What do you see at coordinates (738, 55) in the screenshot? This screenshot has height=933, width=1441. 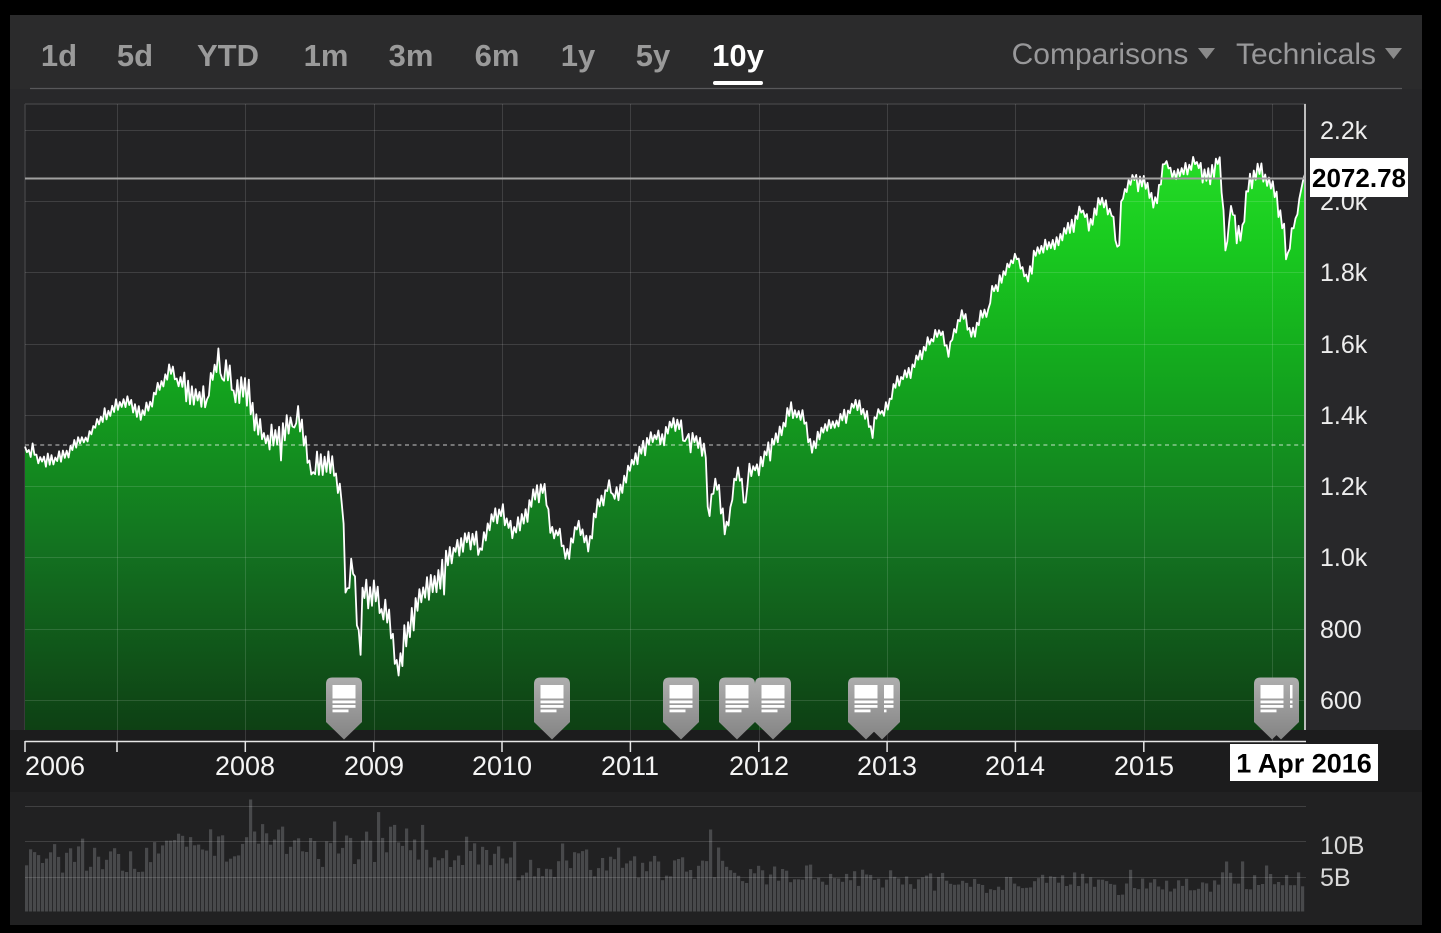 I see `svg-text: 10y` at bounding box center [738, 55].